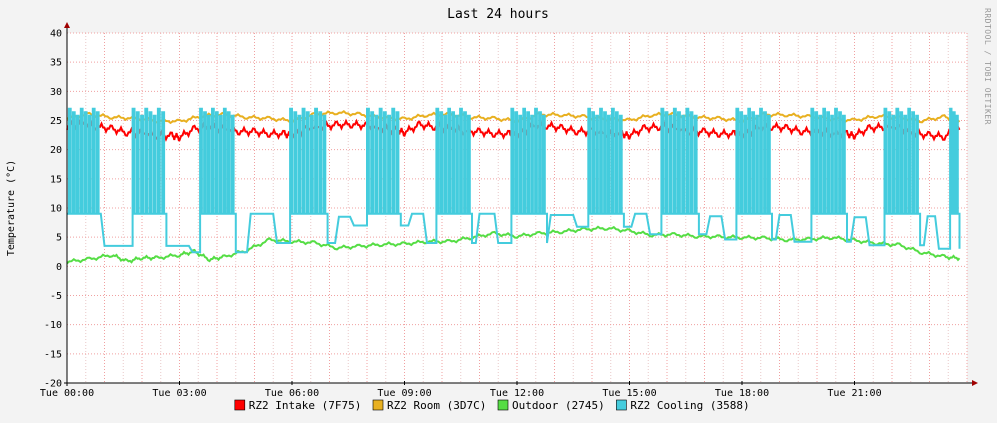 This screenshot has height=423, width=997. I want to click on y-tick-label: -5, so click(56, 296).